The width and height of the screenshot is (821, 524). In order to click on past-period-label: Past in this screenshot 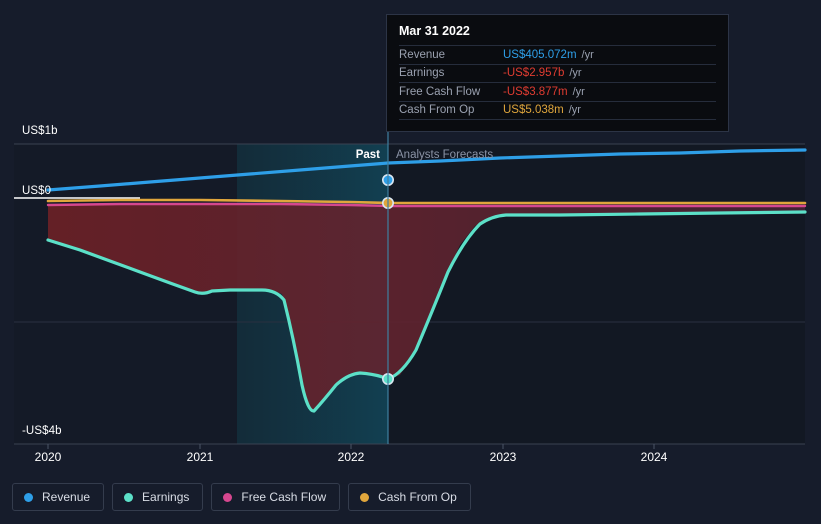, I will do `click(367, 155)`.